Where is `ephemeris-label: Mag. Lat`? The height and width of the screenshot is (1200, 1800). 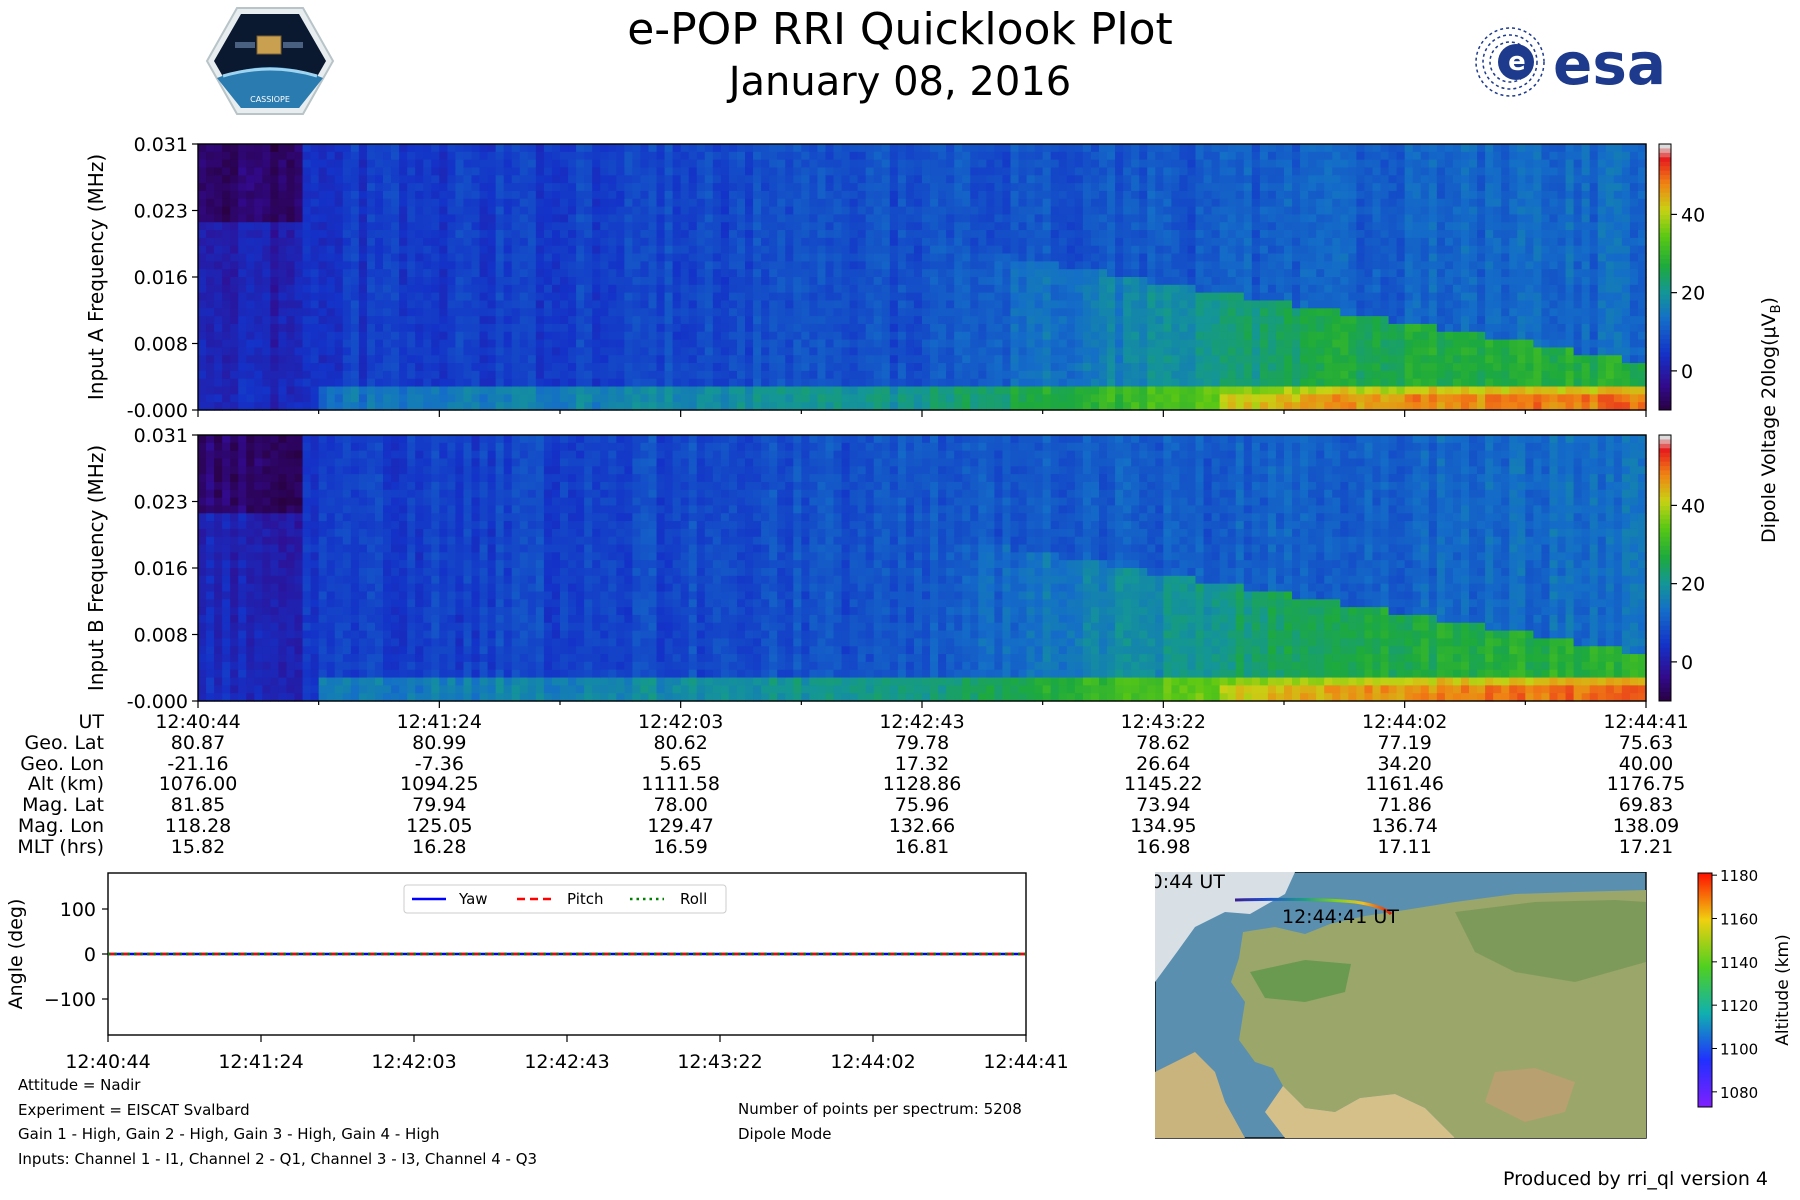
ephemeris-label: Mag. Lat is located at coordinates (63, 805).